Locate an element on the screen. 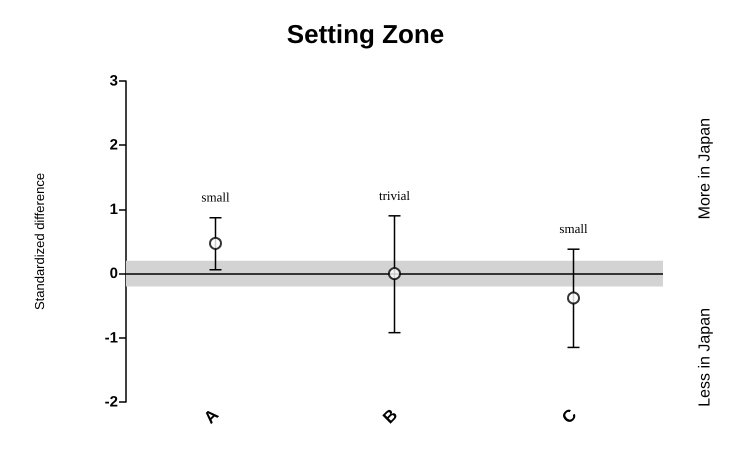 Image resolution: width=731 pixels, height=465 pixels. y-tick-label: 3 is located at coordinates (114, 81).